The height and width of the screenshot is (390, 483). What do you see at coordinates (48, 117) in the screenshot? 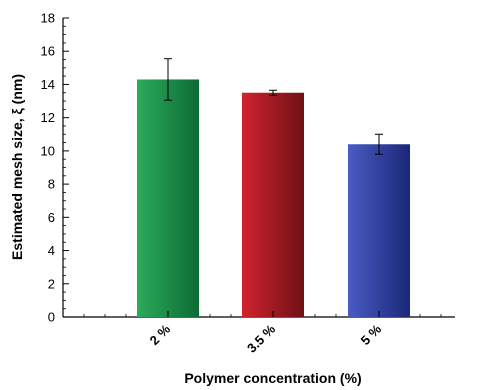
I see `y-tick-label: 12` at bounding box center [48, 117].